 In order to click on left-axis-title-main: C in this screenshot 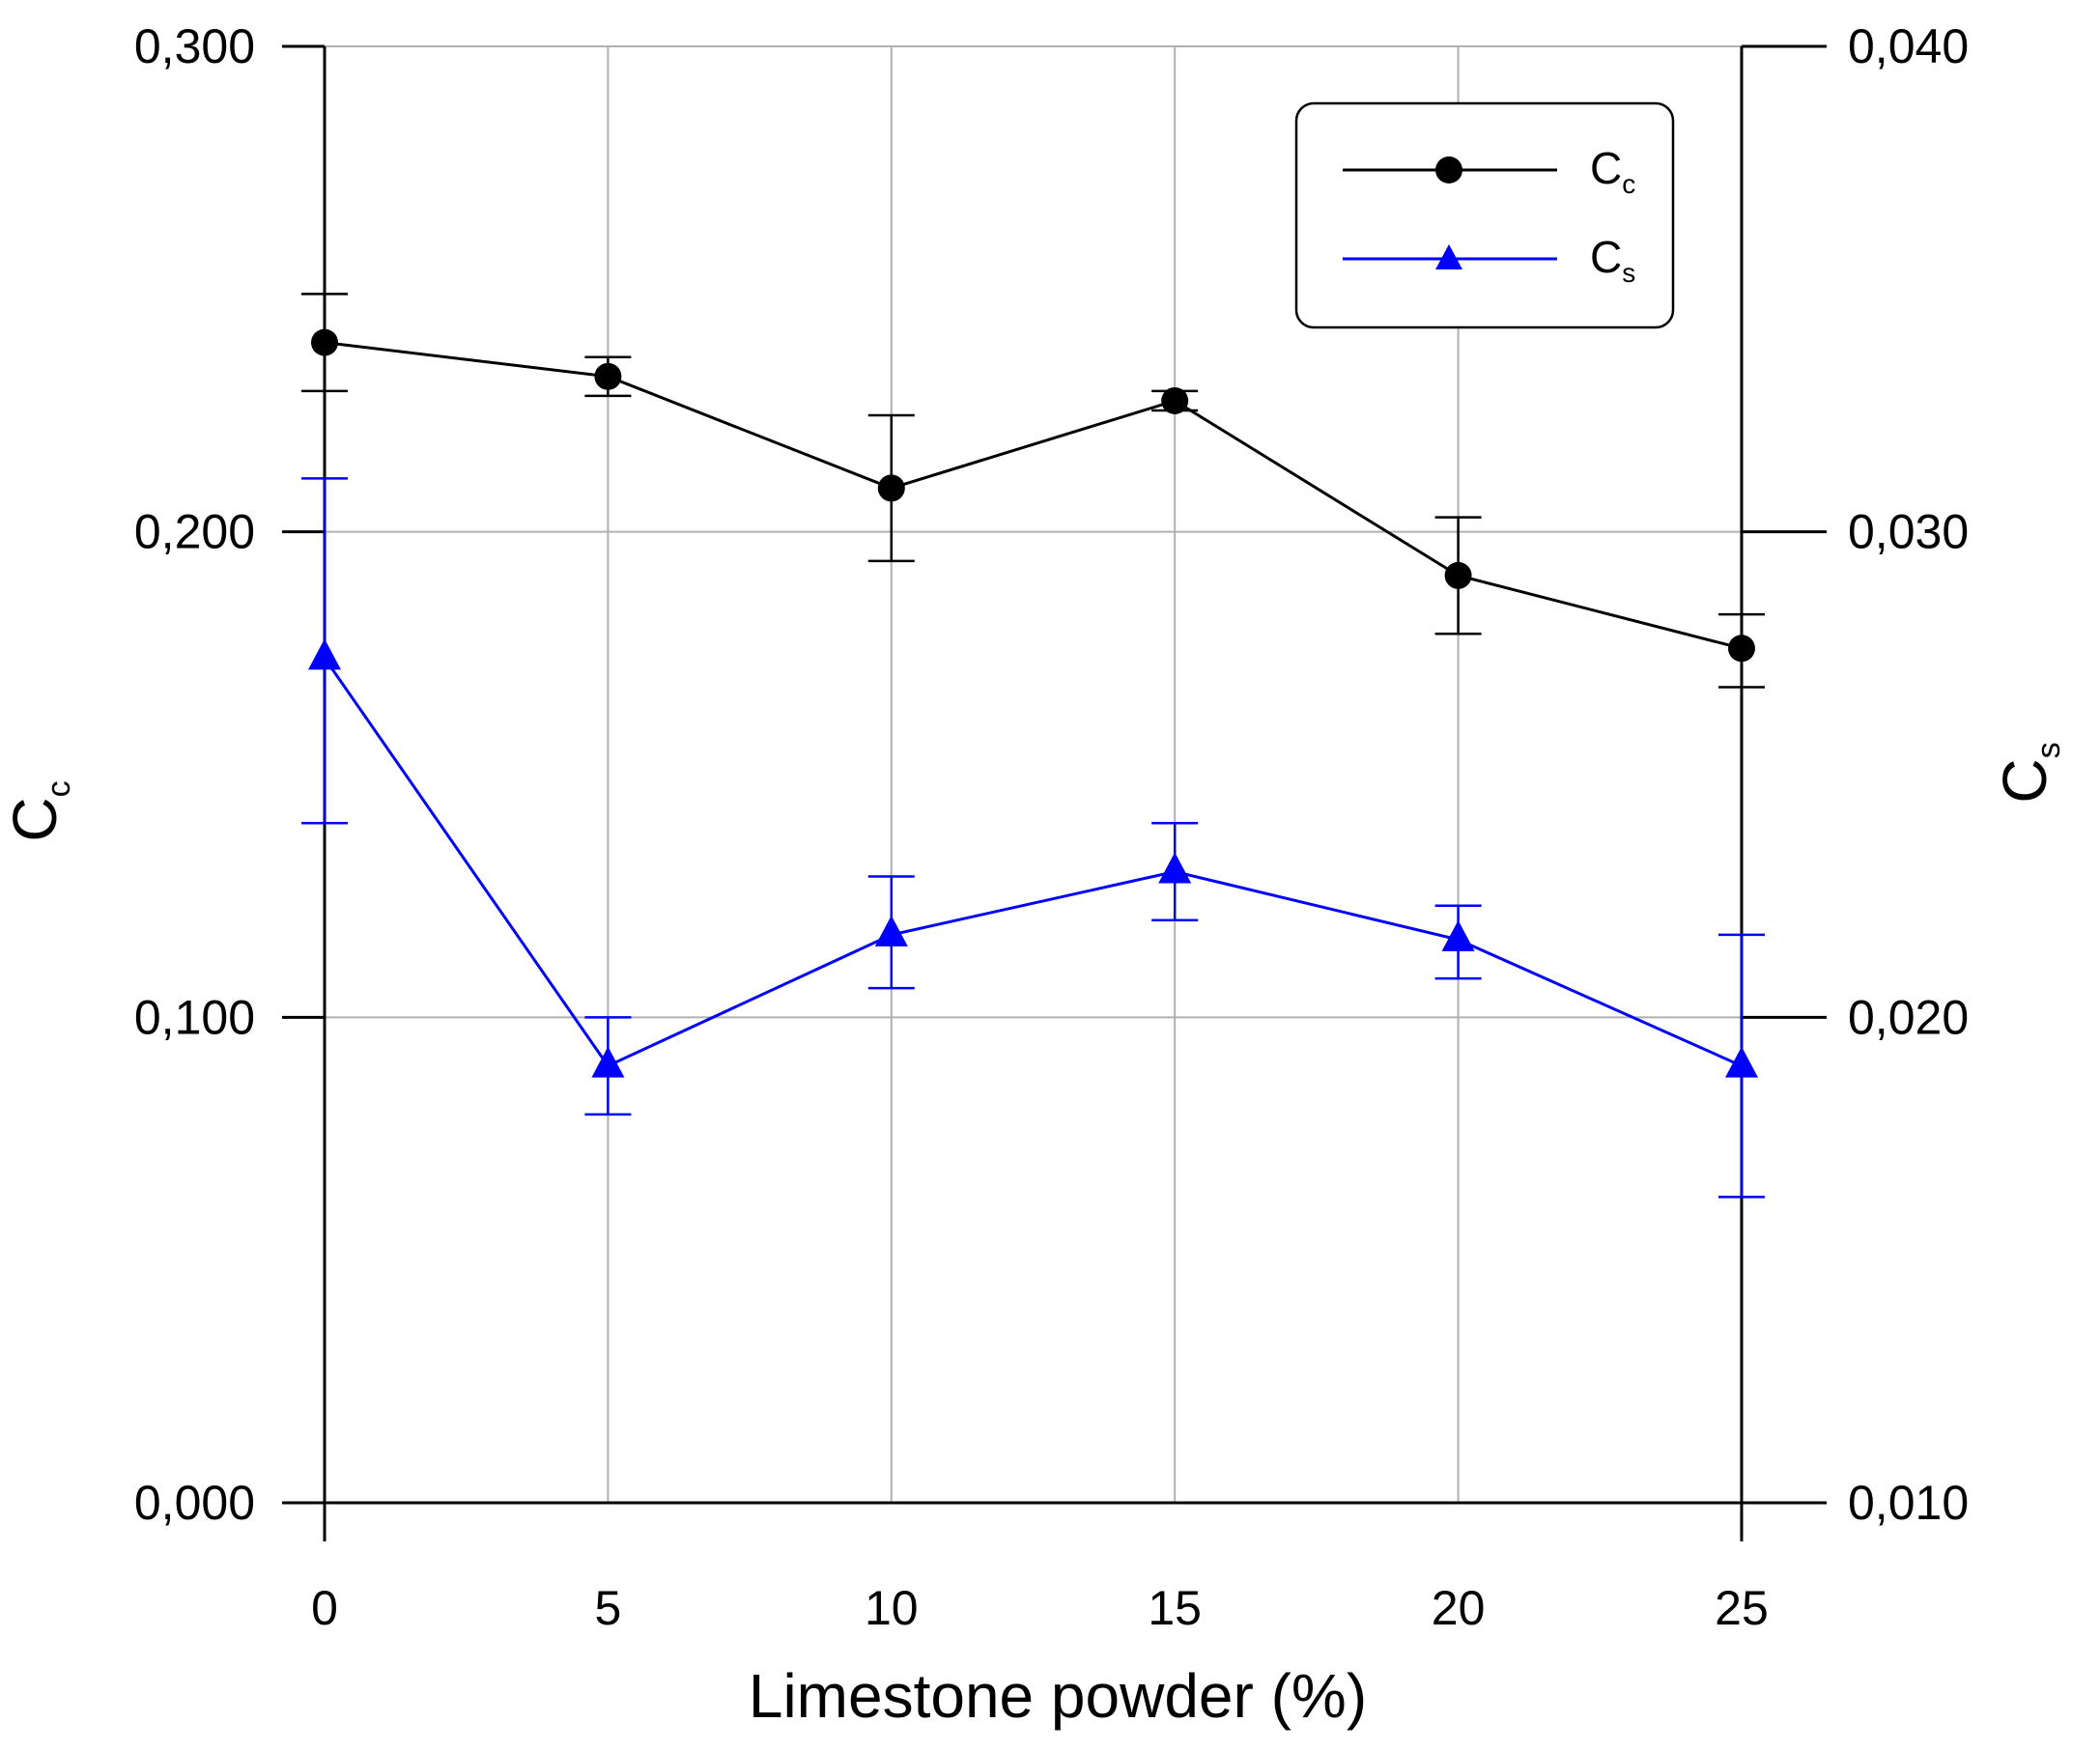, I will do `click(35, 819)`.